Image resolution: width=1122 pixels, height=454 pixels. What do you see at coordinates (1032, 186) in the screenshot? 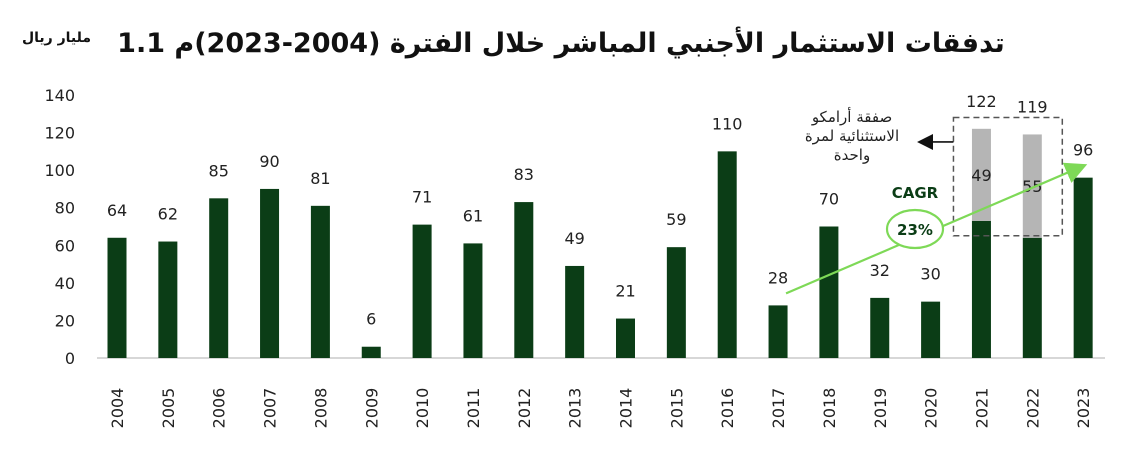
I see `bar-extra-2022` at bounding box center [1032, 186].